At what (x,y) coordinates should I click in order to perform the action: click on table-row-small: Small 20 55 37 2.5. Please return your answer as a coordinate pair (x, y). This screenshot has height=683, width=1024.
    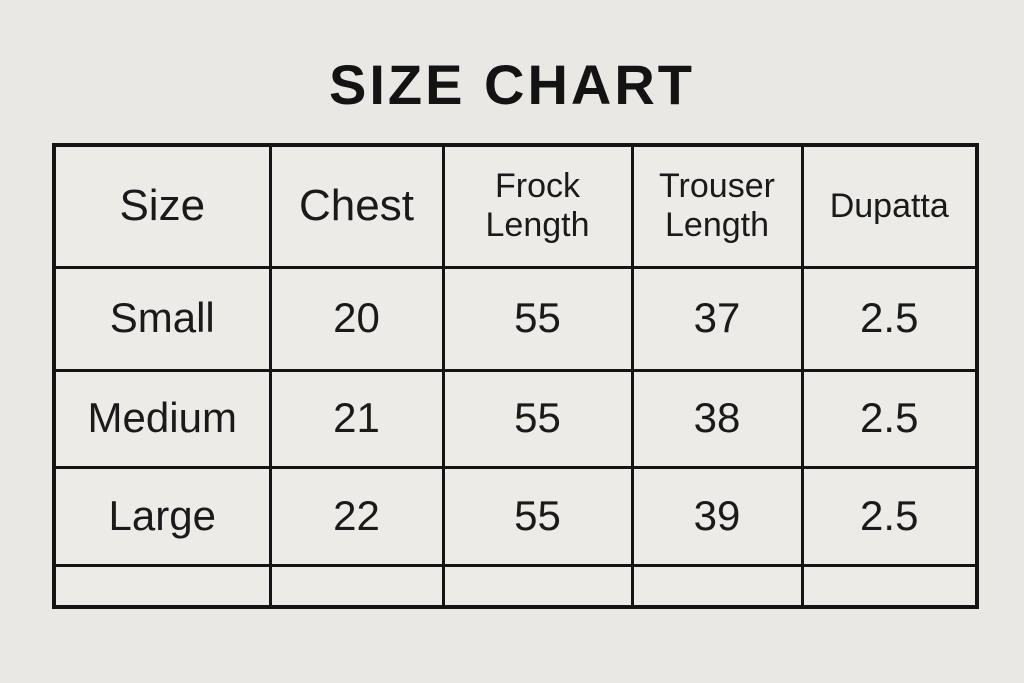
    Looking at the image, I should click on (515, 318).